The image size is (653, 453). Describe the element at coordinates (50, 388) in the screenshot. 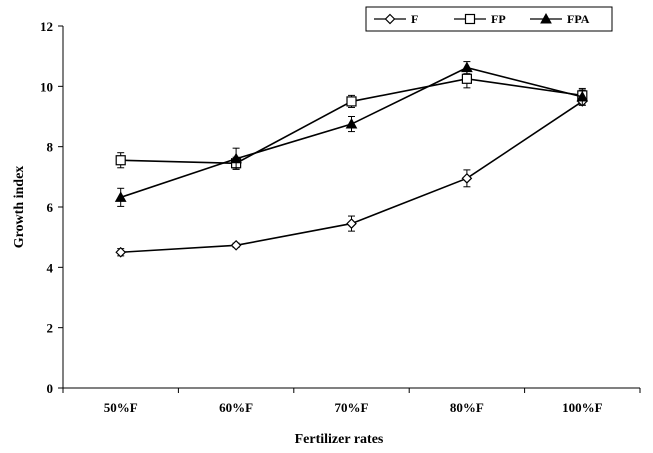

I see `y-tick-label: 0` at that location.